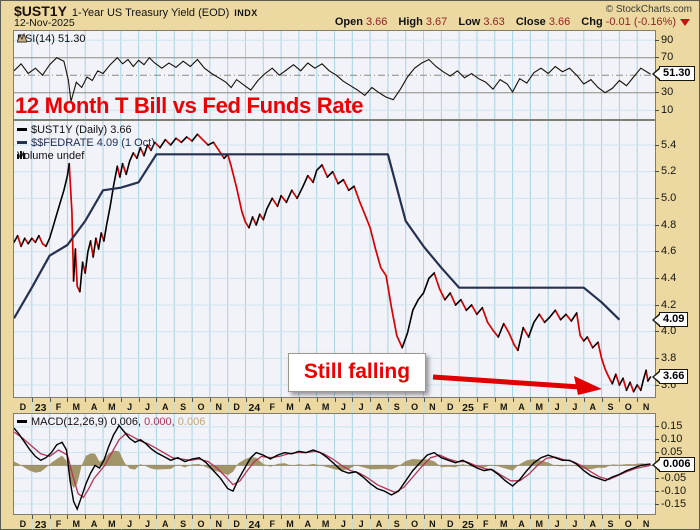 The width and height of the screenshot is (700, 530). Describe the element at coordinates (672, 426) in the screenshot. I see `y-axis-label: 0.15` at that location.